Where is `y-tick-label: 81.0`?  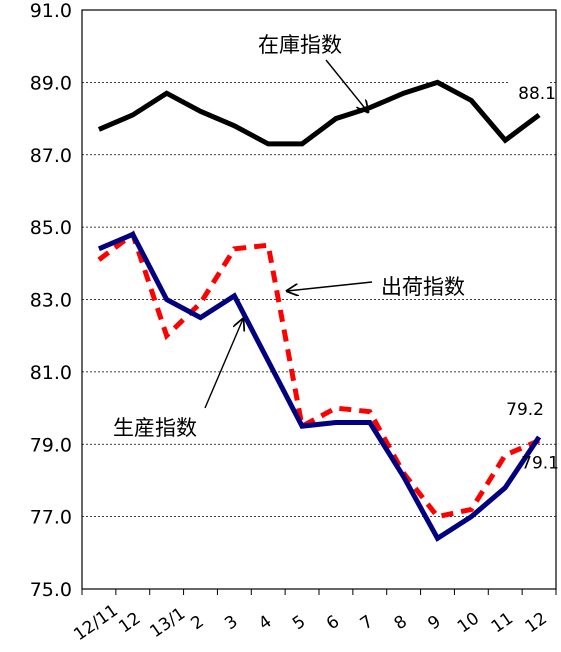
y-tick-label: 81.0 is located at coordinates (51, 373).